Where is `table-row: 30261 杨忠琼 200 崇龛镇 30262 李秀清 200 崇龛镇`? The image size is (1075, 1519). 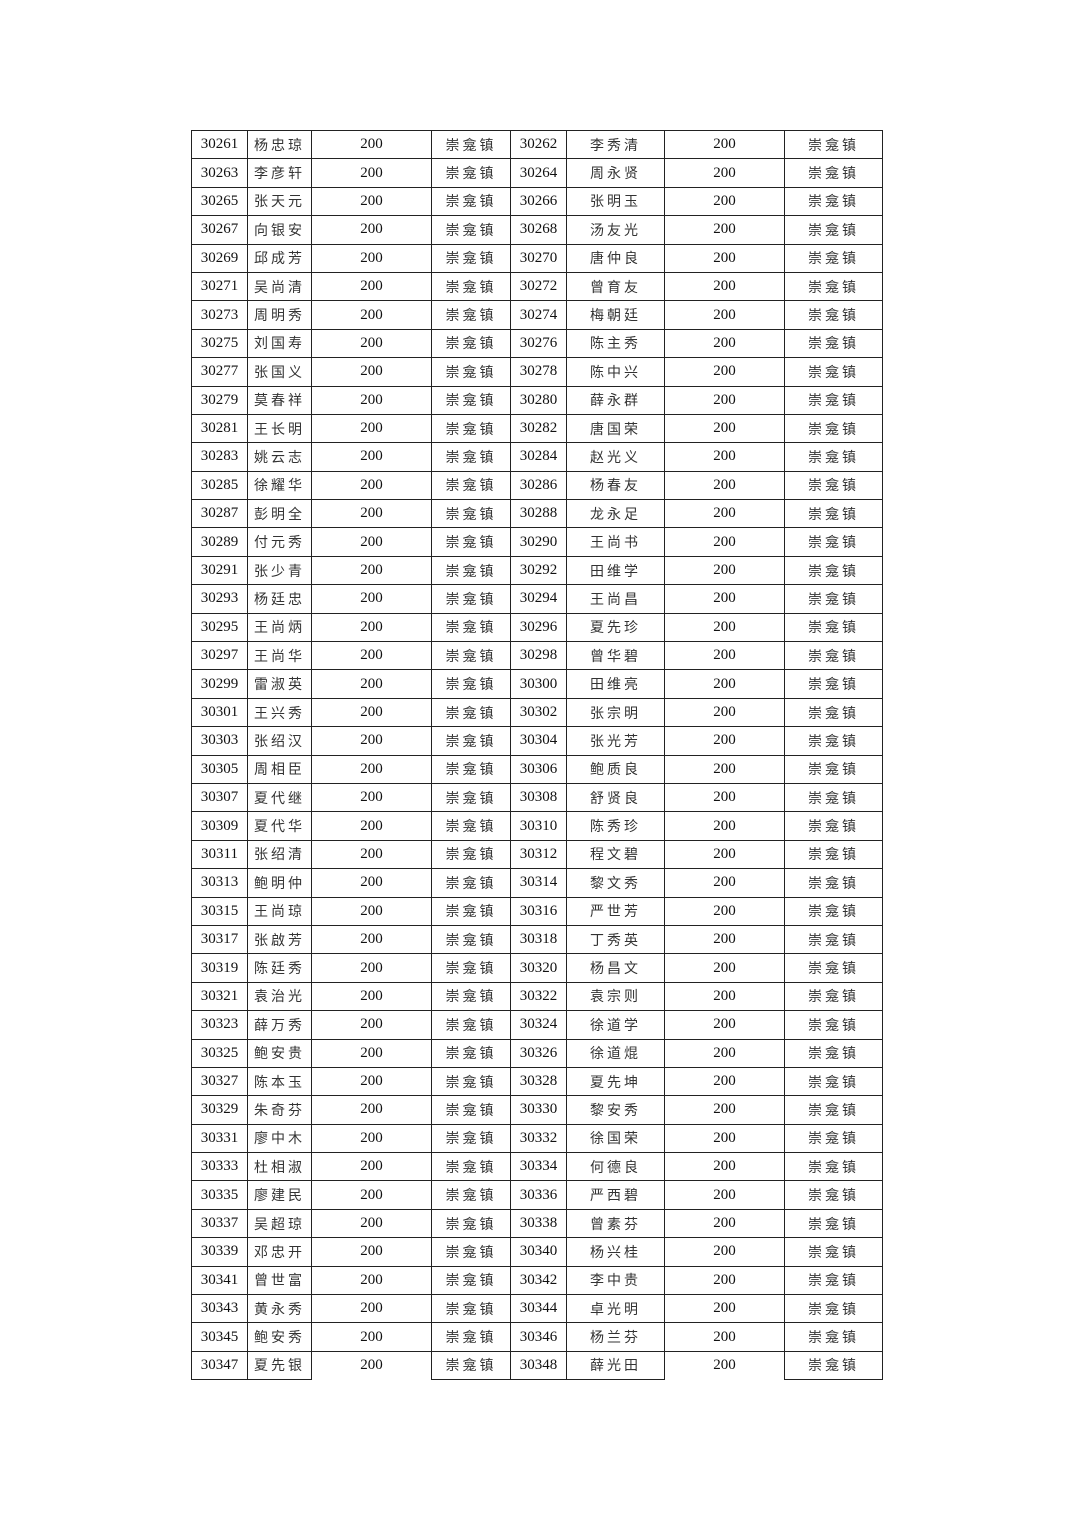 table-row: 30261 杨忠琼 200 崇龛镇 30262 李秀清 200 崇龛镇 is located at coordinates (537, 144).